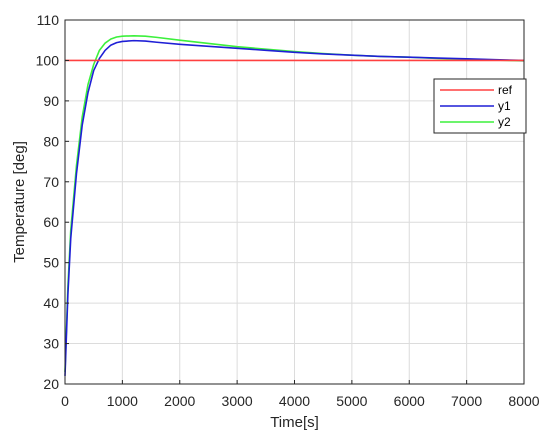  I want to click on y-tick-label: 110, so click(48, 20).